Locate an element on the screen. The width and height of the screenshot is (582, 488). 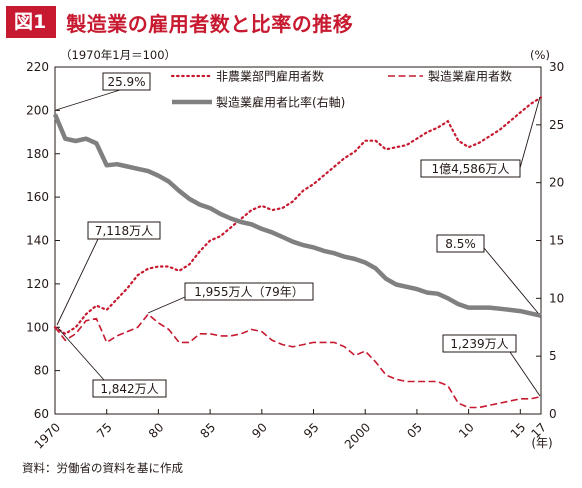
left-tick-label: 140 is located at coordinates (37, 241).